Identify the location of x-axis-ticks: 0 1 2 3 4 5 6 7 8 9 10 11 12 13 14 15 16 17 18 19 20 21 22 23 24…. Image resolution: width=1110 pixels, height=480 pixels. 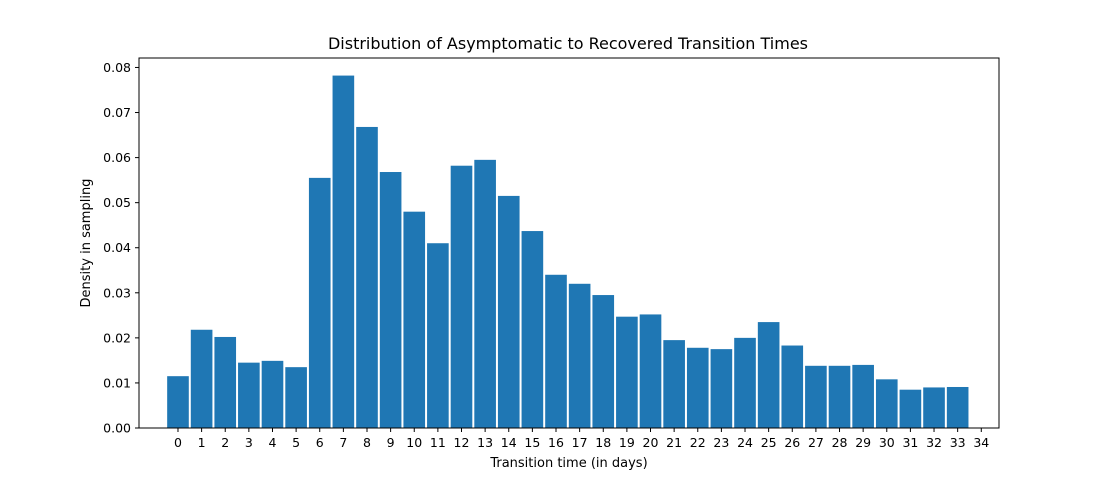
(581, 439).